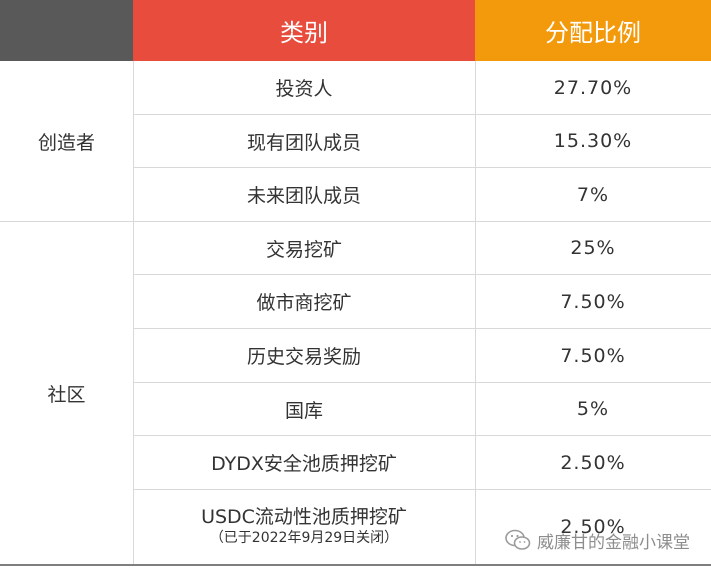 The width and height of the screenshot is (711, 571). I want to click on category-cell: USDC流动性池质押挖矿 （已于2022年9月29日关闭）, so click(304, 527).